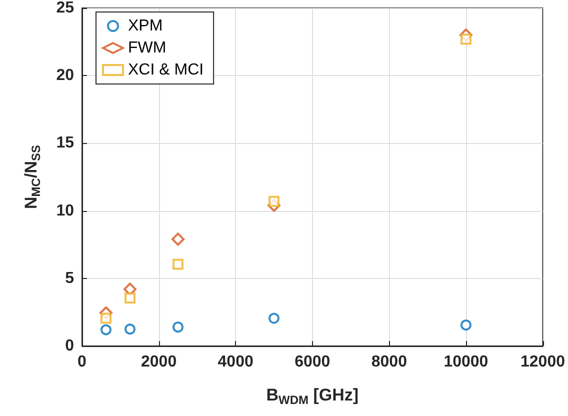  What do you see at coordinates (65, 211) in the screenshot?
I see `y-tick-label: 10` at bounding box center [65, 211].